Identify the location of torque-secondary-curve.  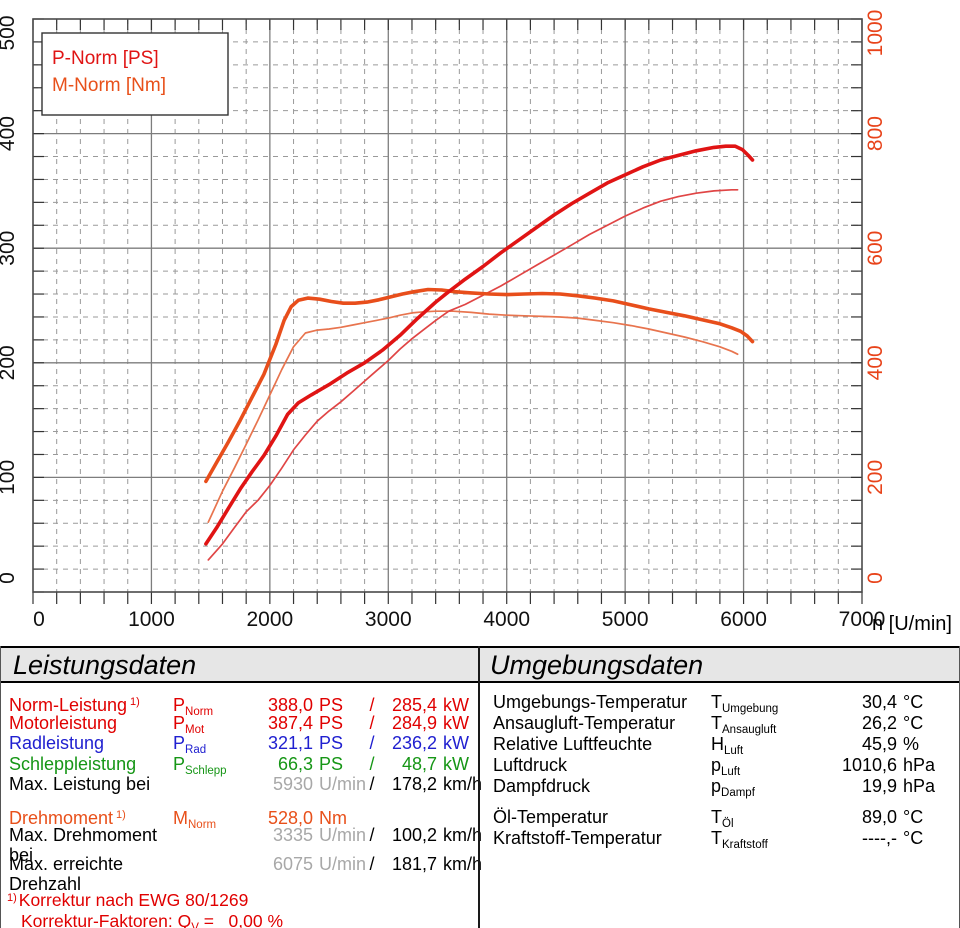
(473, 416).